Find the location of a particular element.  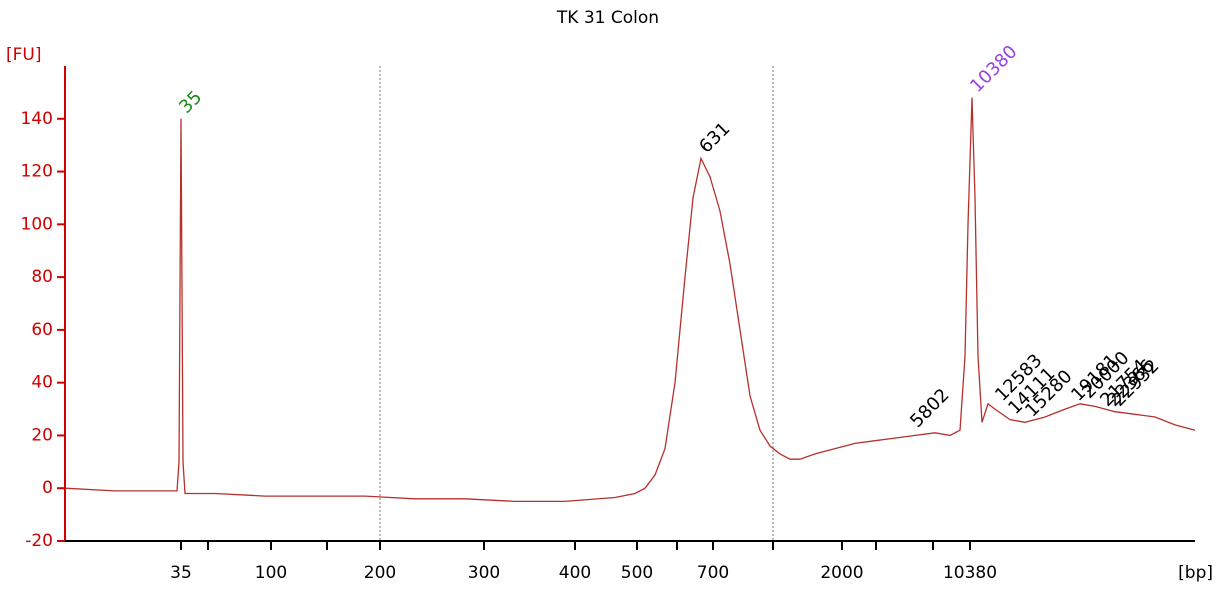

x-tick-label: 10380 is located at coordinates (970, 573).